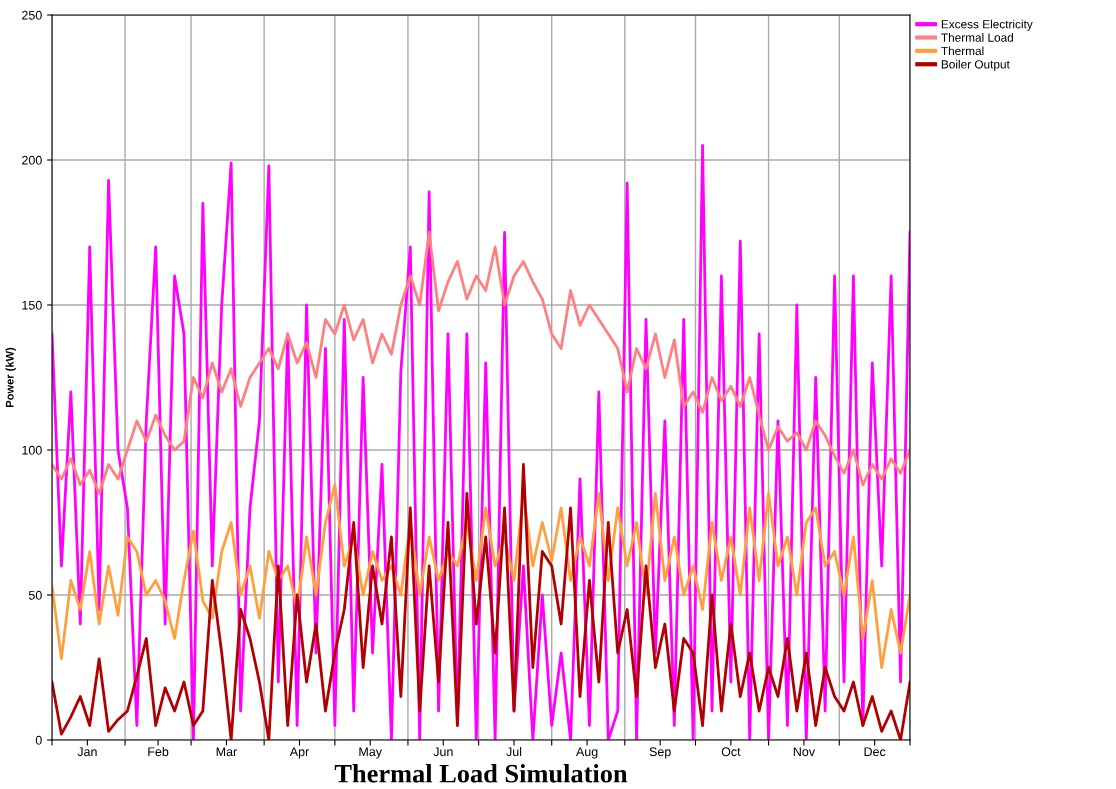 The width and height of the screenshot is (1116, 789). I want to click on text: Thermal Load Simulation, so click(481, 773).